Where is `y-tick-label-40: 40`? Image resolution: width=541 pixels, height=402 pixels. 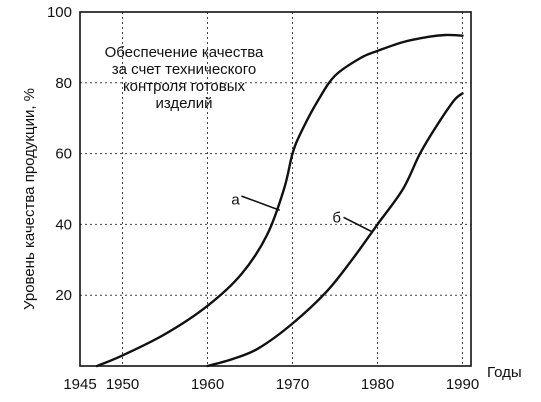
y-tick-label-40: 40 is located at coordinates (63, 224).